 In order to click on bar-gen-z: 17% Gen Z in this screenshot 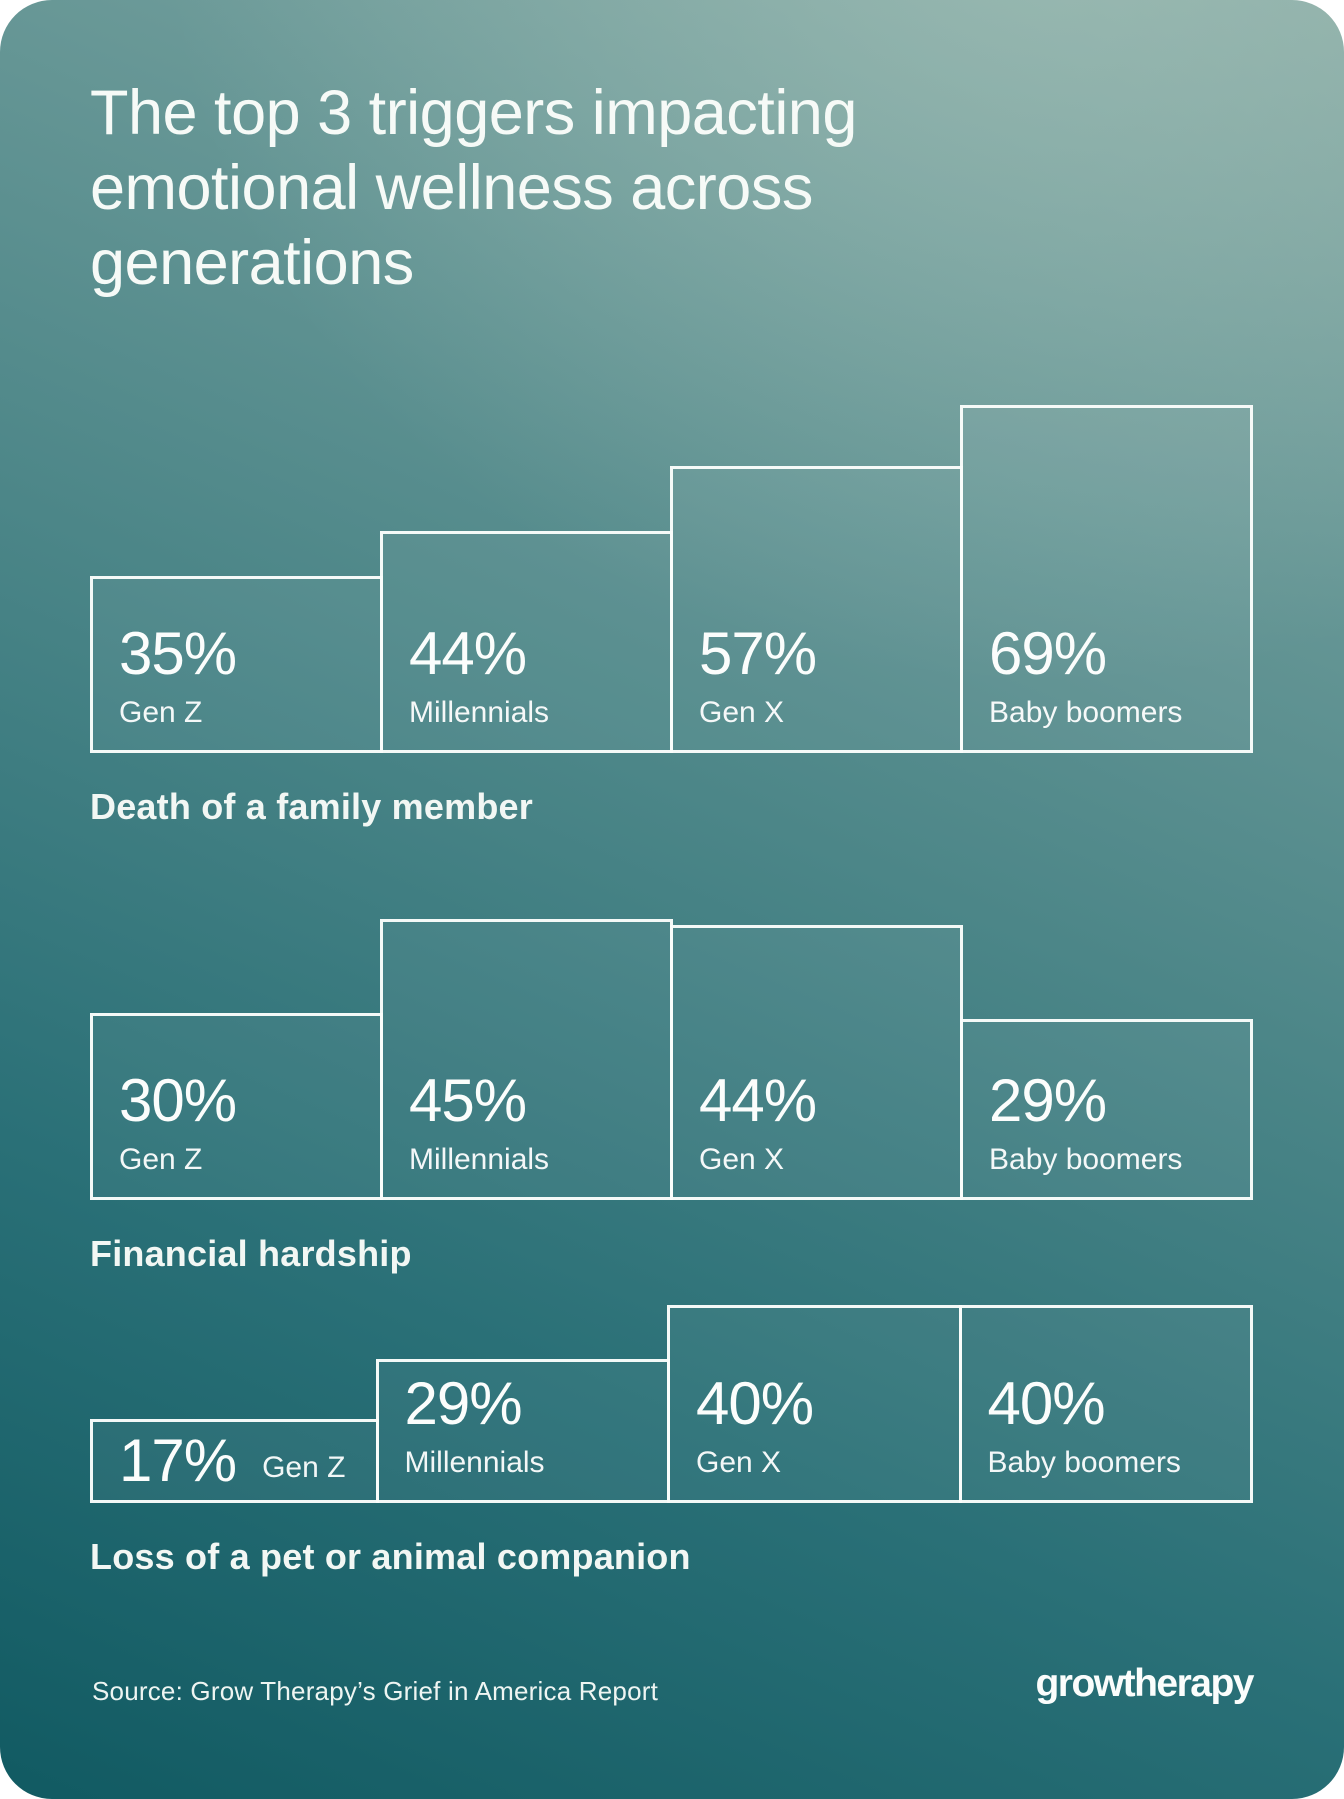, I will do `click(234, 1461)`.